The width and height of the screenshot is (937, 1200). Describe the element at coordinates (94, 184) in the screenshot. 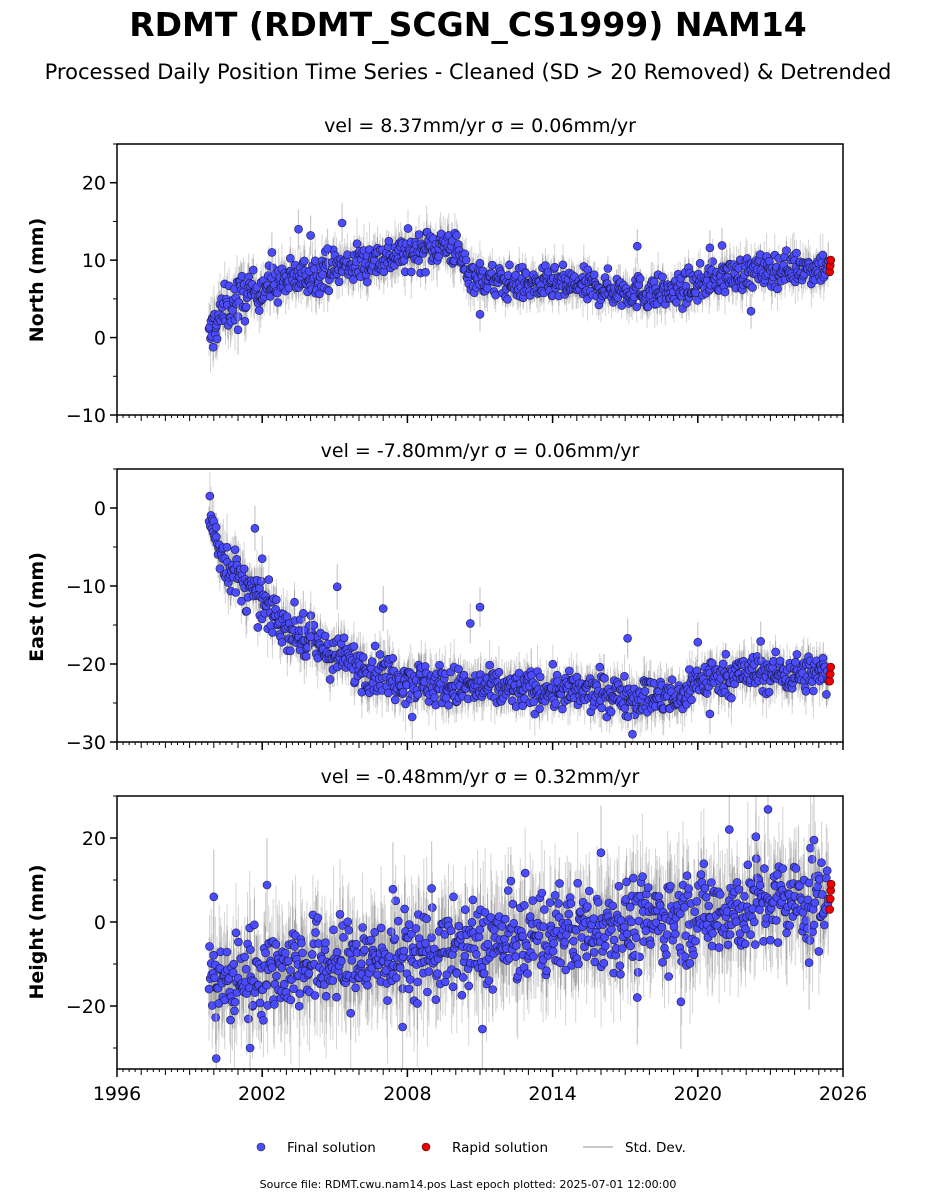

I see `y-tick-label: 20` at that location.